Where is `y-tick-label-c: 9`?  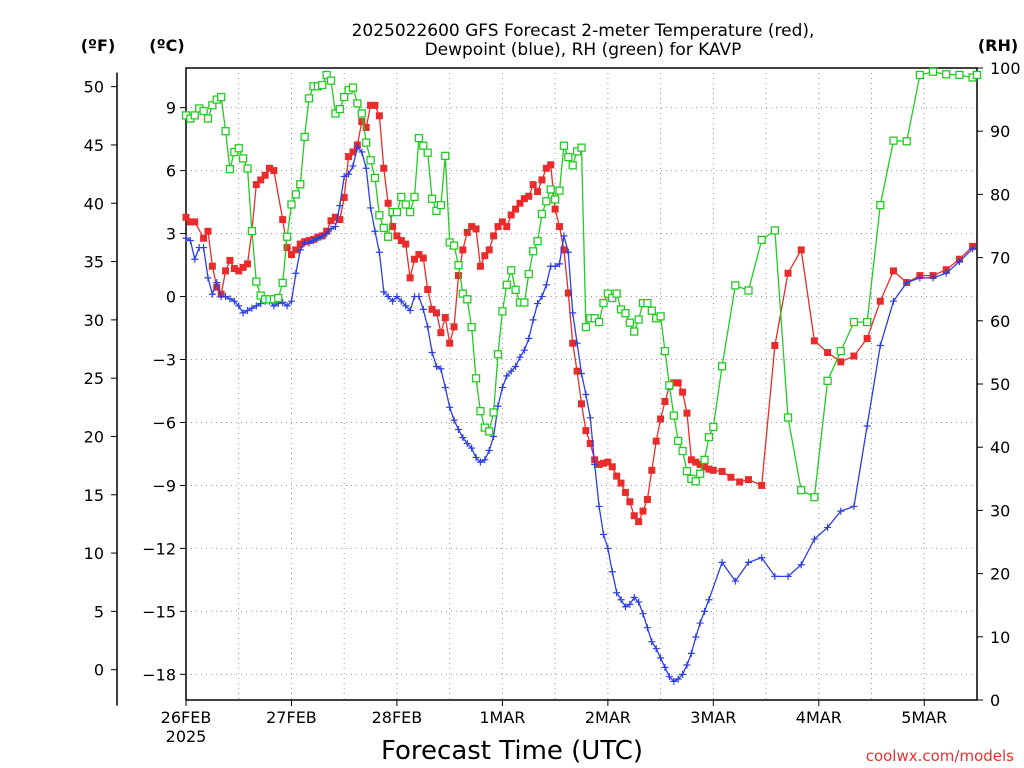 y-tick-label-c: 9 is located at coordinates (171, 108).